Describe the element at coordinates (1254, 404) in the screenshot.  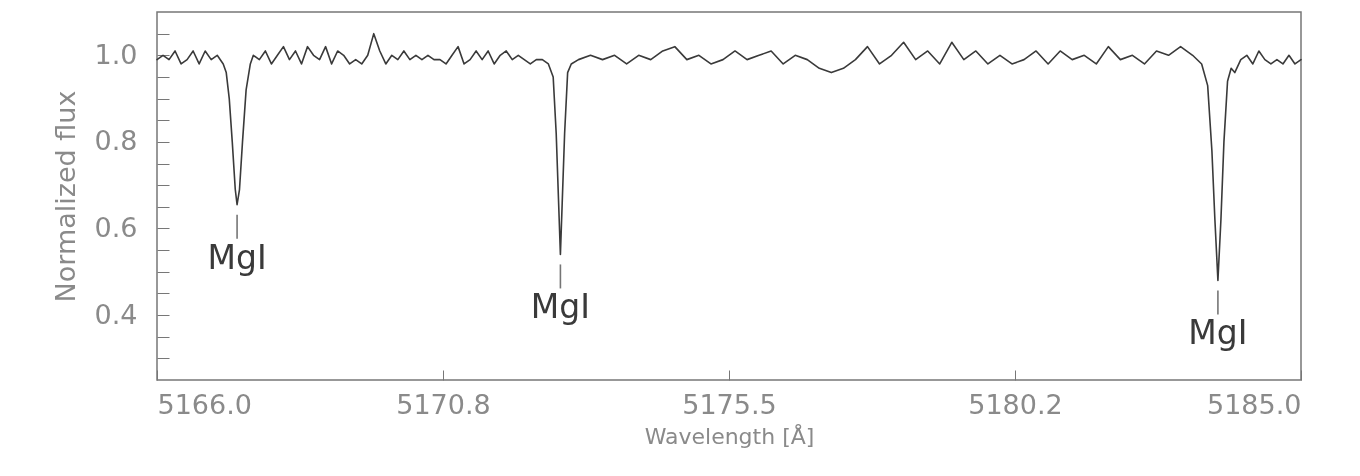
I see `x-tick-label: 5185.0` at that location.